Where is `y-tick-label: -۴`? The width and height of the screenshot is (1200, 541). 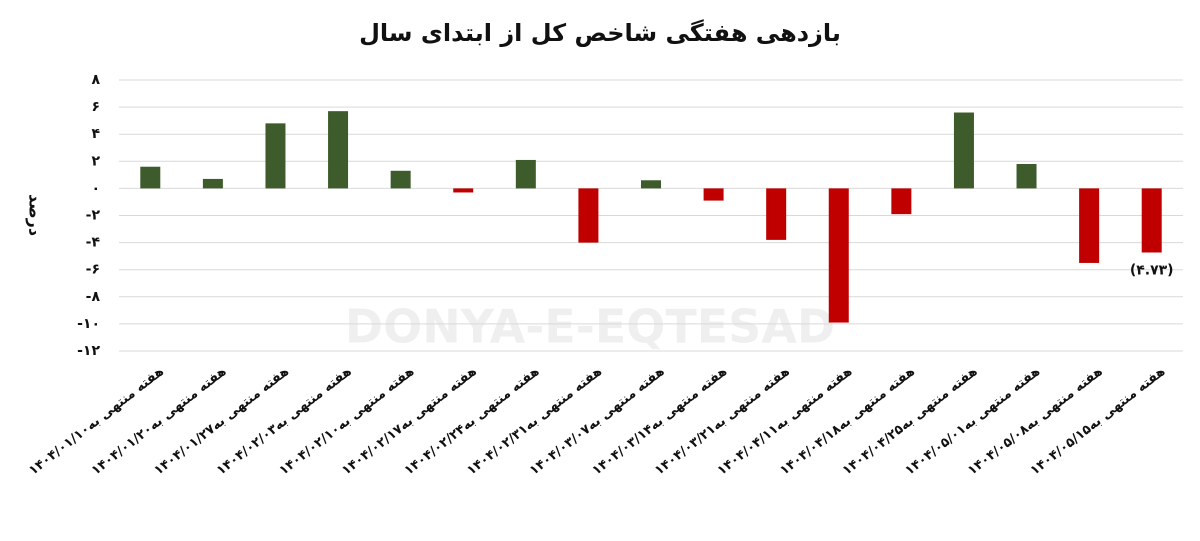
y-tick-label: -۴ is located at coordinates (93, 243).